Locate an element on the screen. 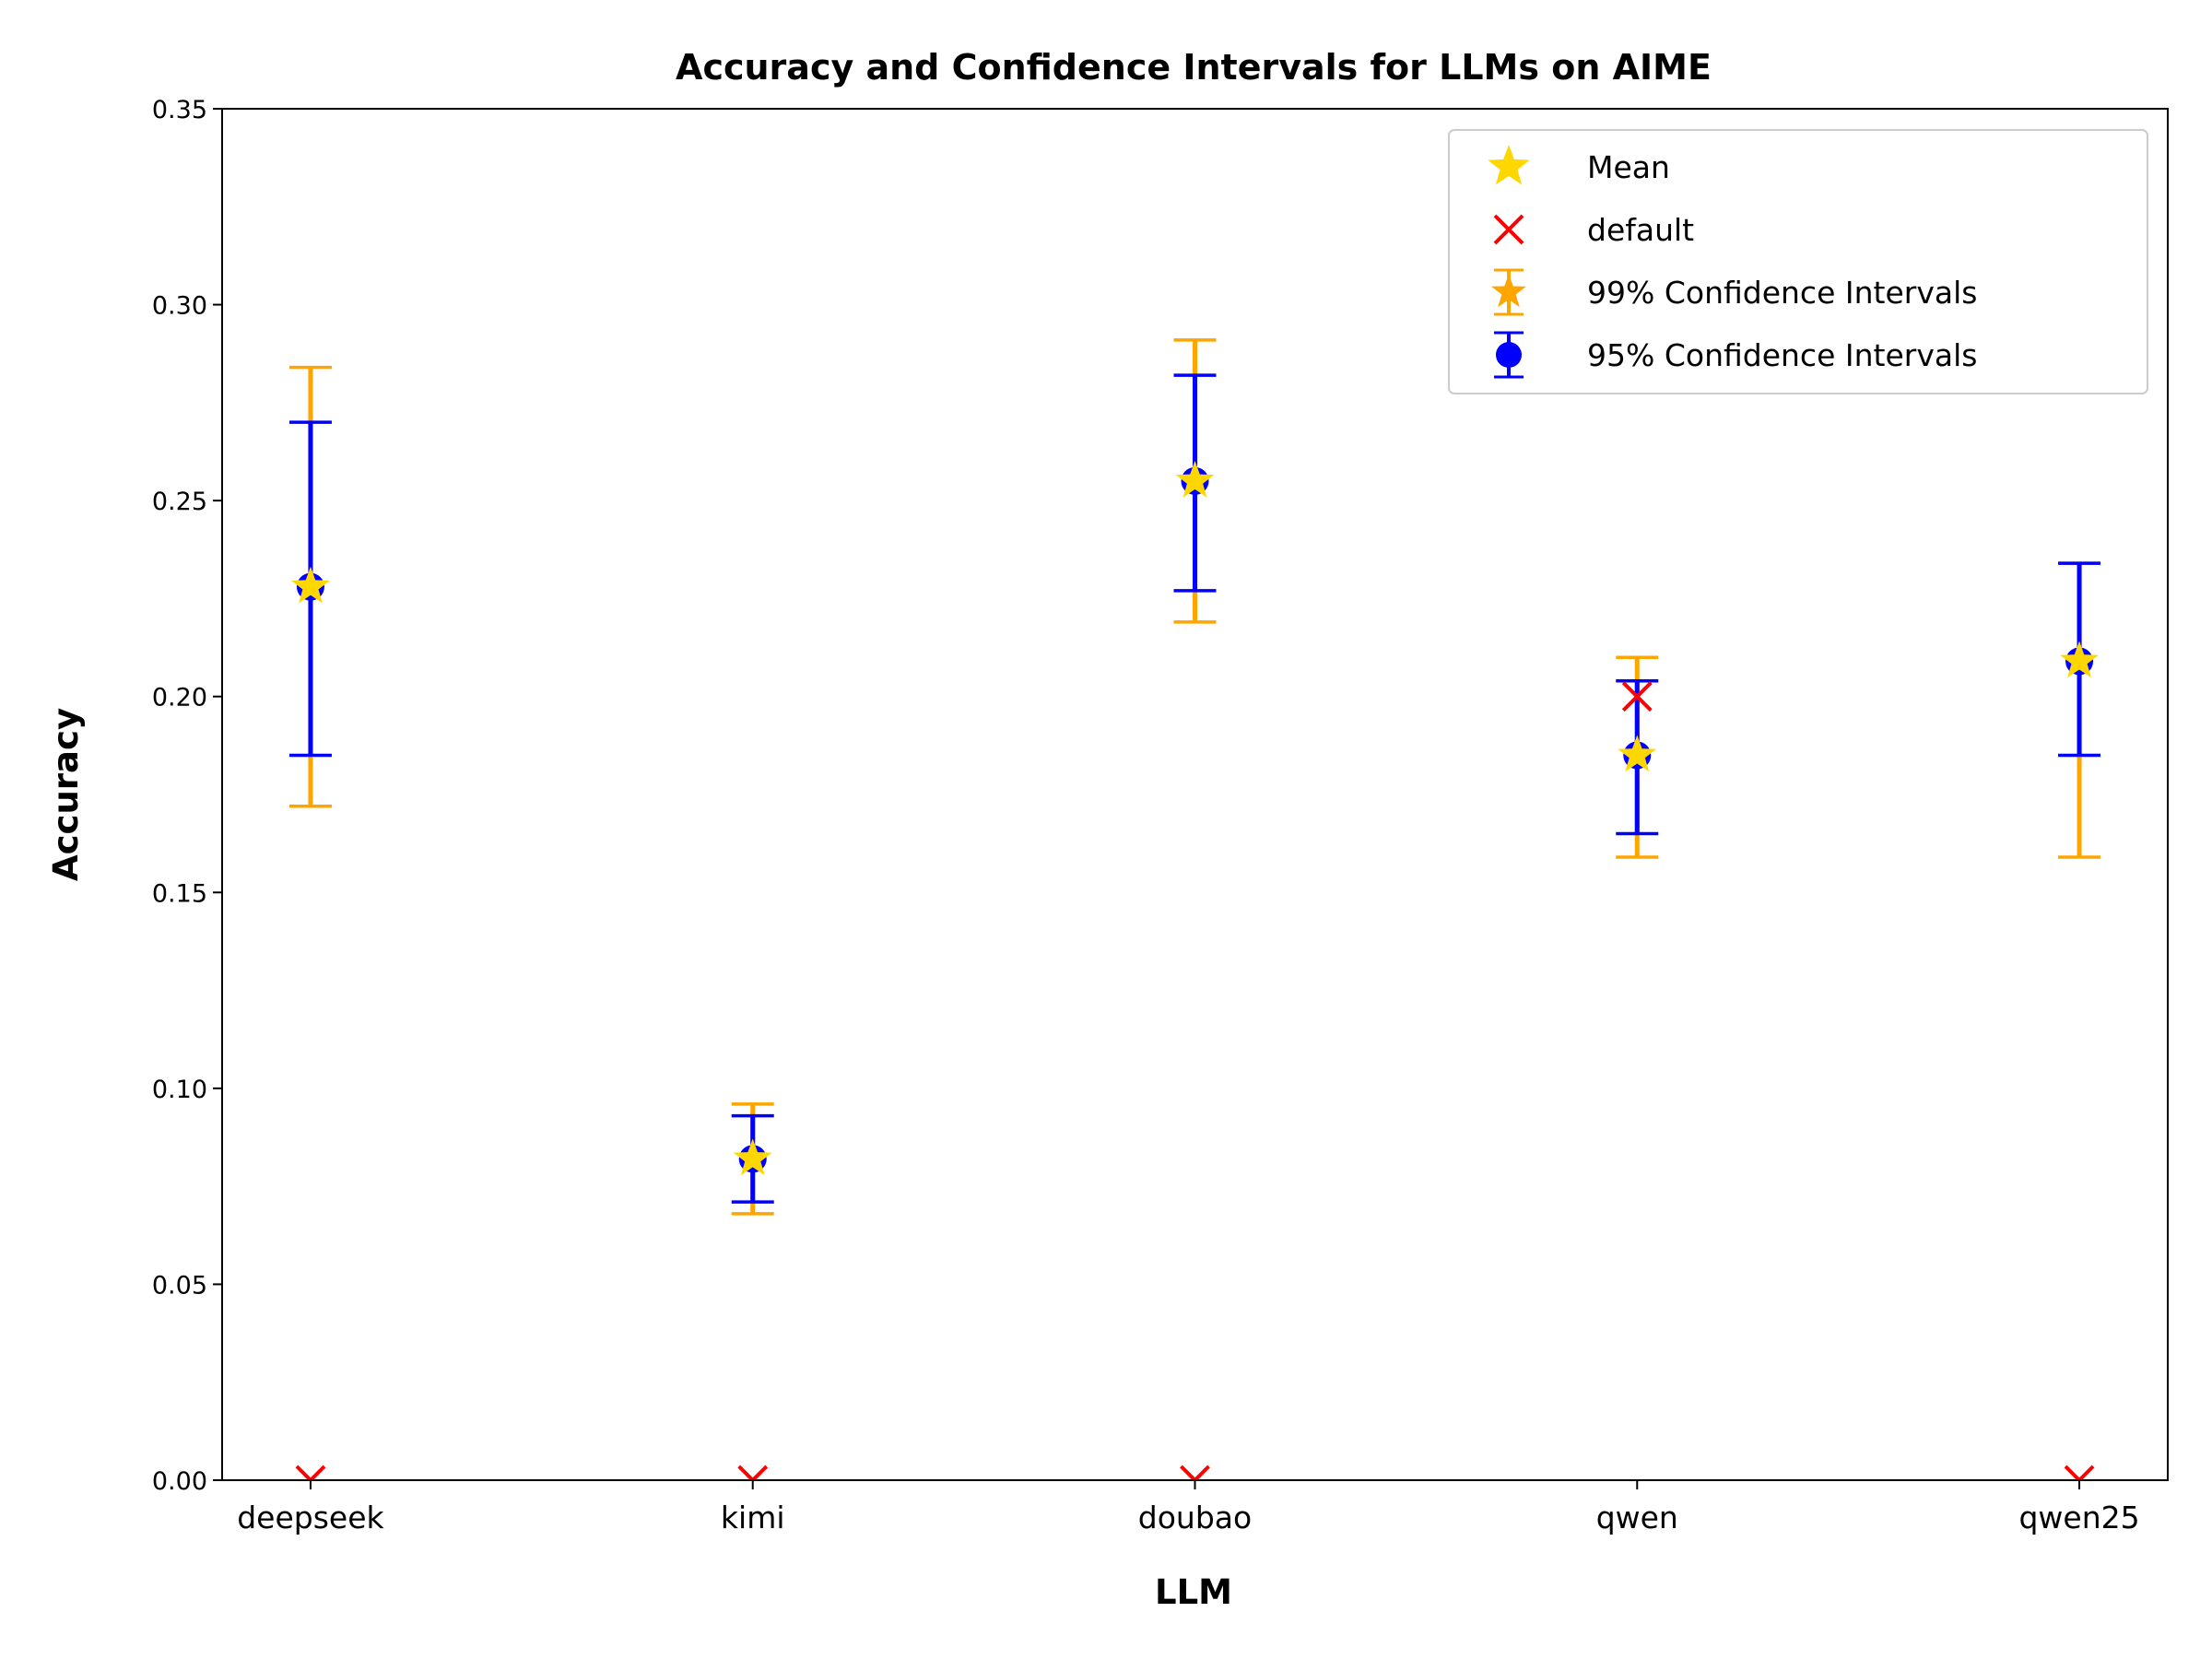  y-tick-label: 0.35 is located at coordinates (179, 110).